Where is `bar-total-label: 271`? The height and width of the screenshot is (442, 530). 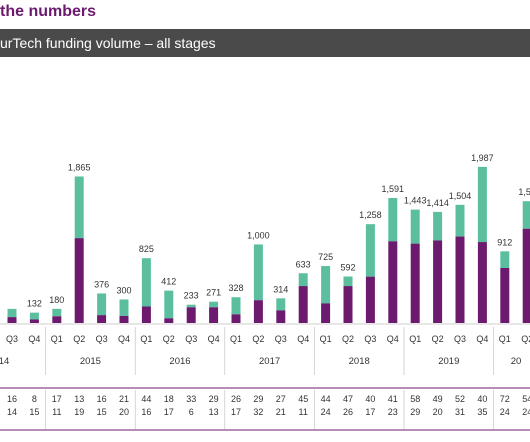 bar-total-label: 271 is located at coordinates (213, 293).